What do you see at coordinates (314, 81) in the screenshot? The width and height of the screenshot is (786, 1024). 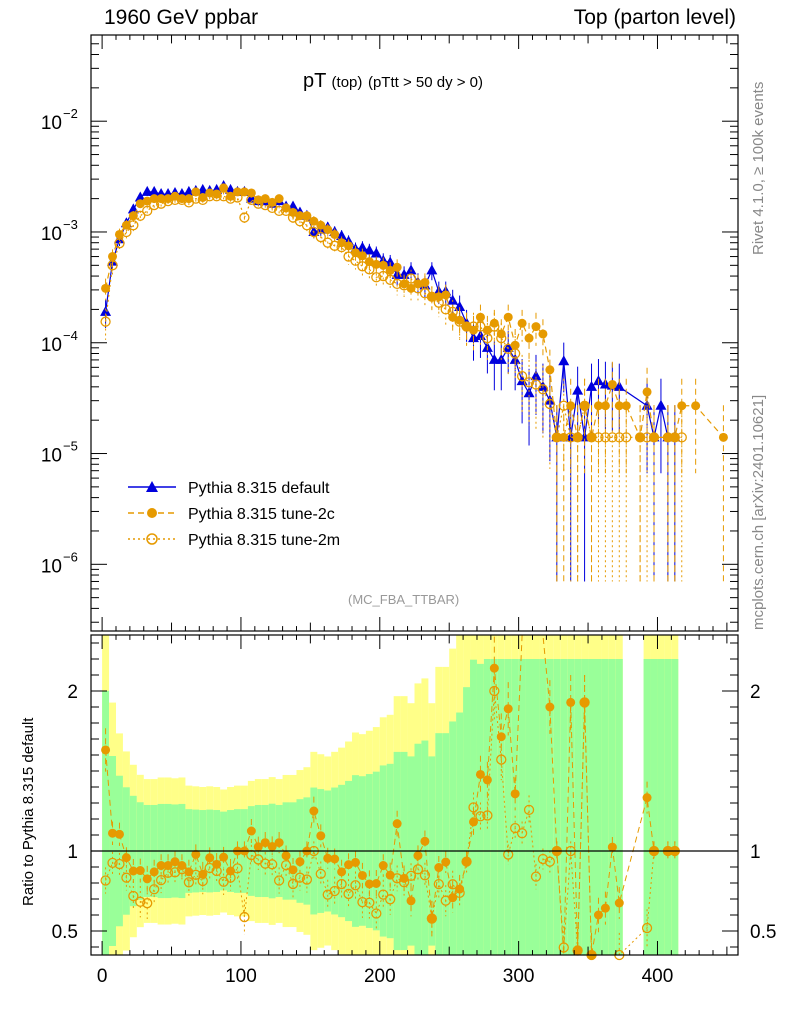 I see `title-main: pT` at bounding box center [314, 81].